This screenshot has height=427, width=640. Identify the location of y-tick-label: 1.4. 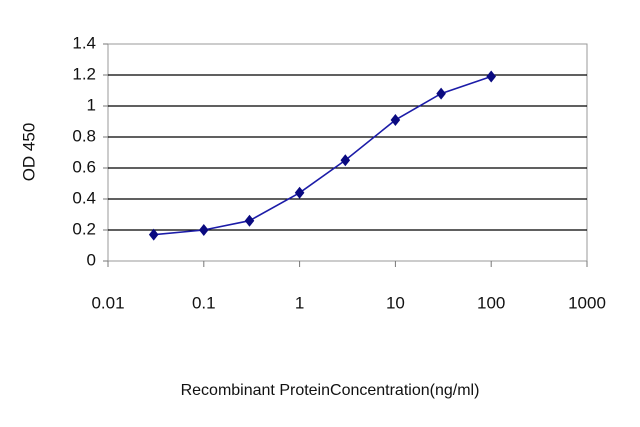
(84, 42).